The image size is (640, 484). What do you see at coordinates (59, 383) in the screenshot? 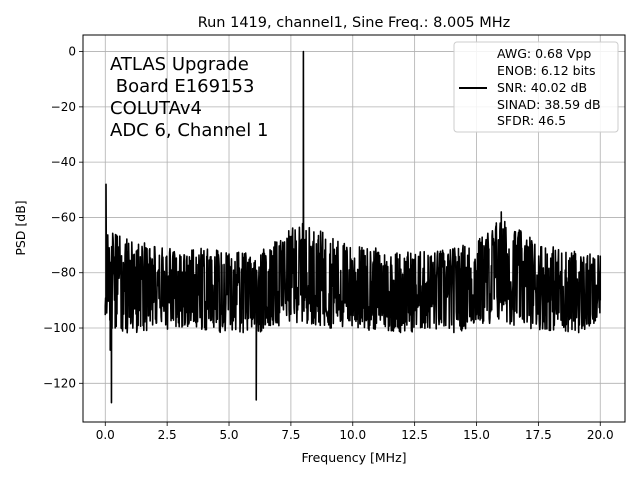
I see `y-tick-label: −120` at bounding box center [59, 383].